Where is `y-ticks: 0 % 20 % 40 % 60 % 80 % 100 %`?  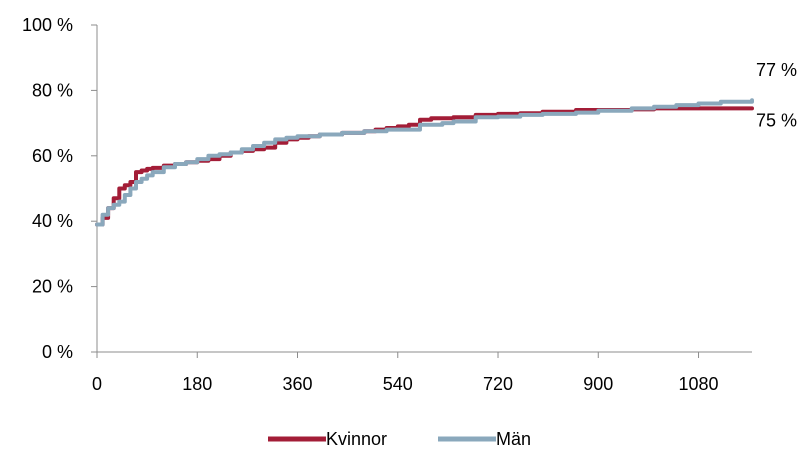
y-ticks: 0 % 20 % 40 % 60 % 80 % 100 % is located at coordinates (59, 188).